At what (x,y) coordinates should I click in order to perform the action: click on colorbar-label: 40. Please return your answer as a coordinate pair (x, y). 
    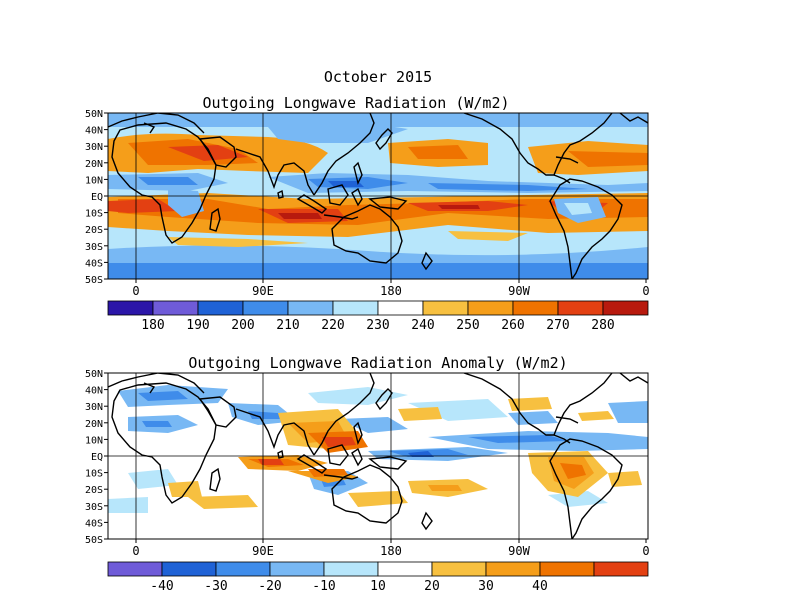
    Looking at the image, I should click on (540, 586).